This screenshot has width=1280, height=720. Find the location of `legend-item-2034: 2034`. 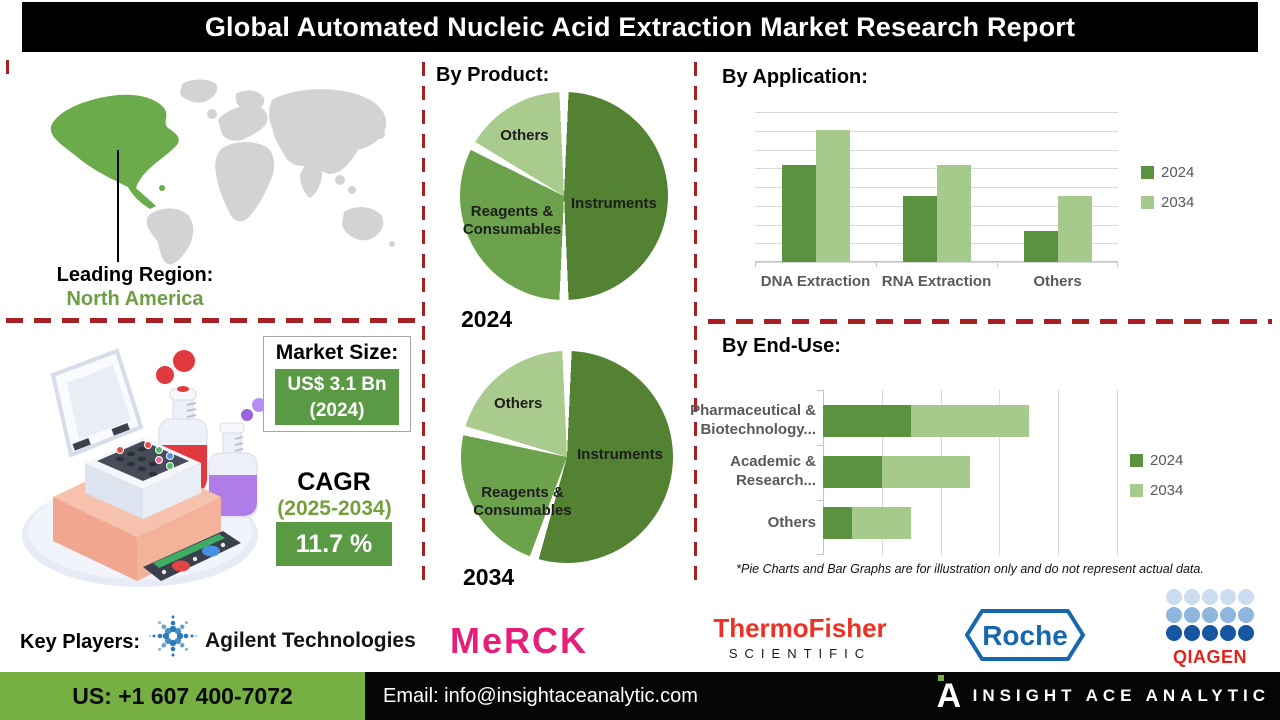

legend-item-2034: 2034 is located at coordinates (1156, 490).